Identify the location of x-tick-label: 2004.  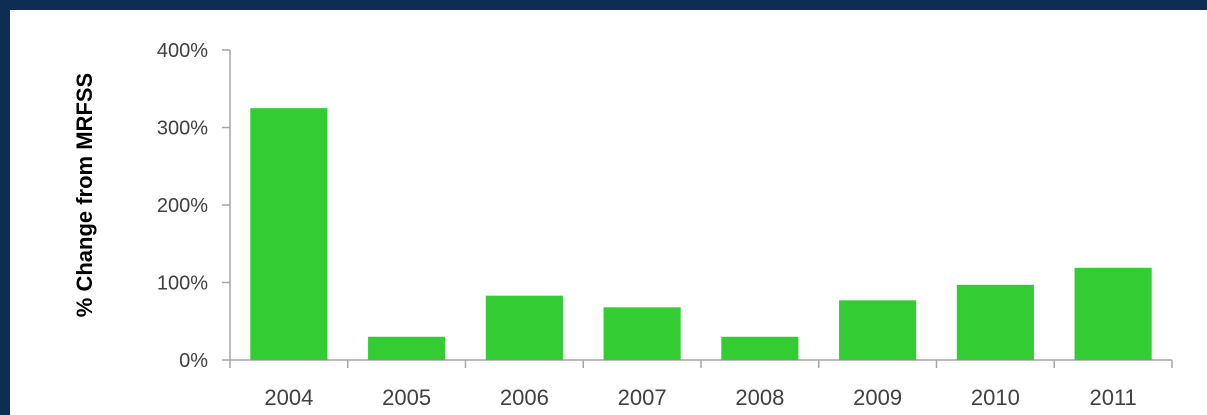
(288, 397).